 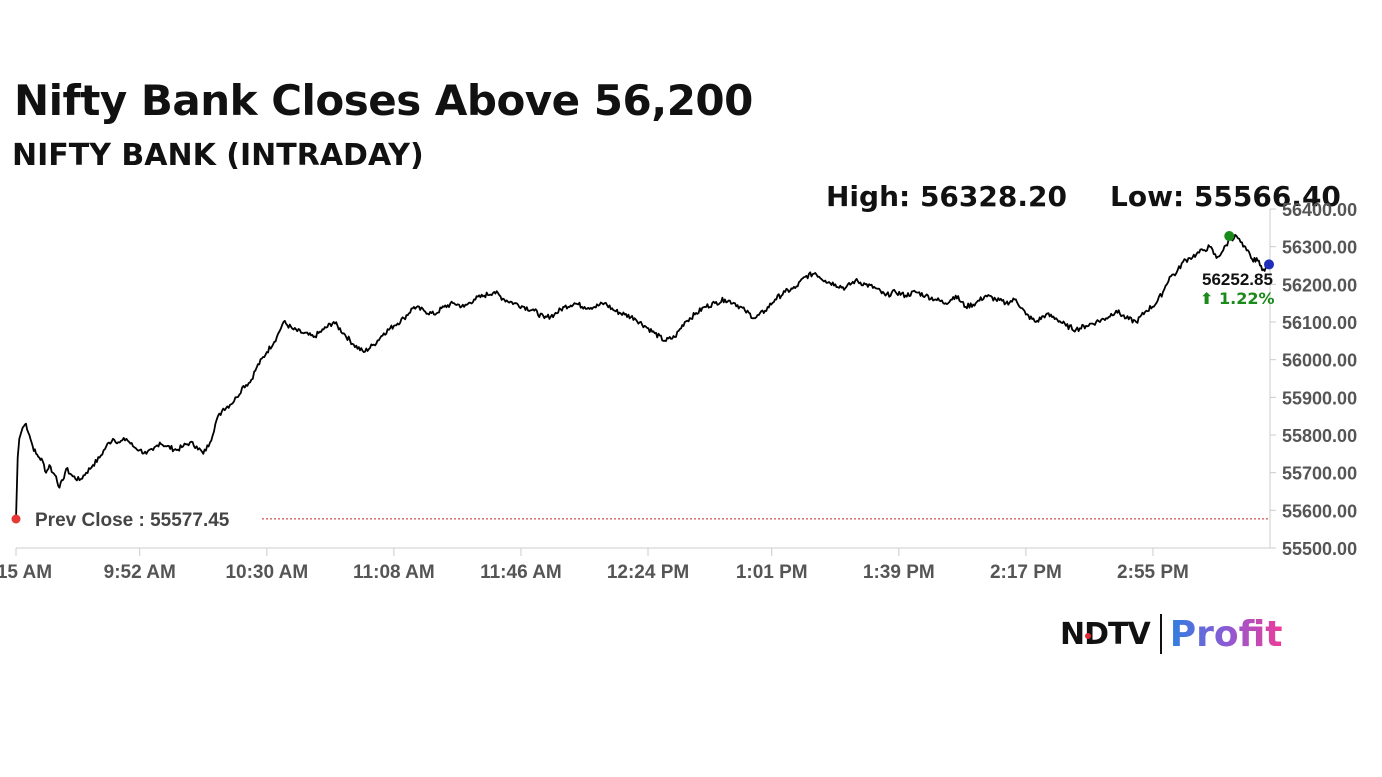 I want to click on y-tick-label: 55500.00, so click(x=1319, y=549).